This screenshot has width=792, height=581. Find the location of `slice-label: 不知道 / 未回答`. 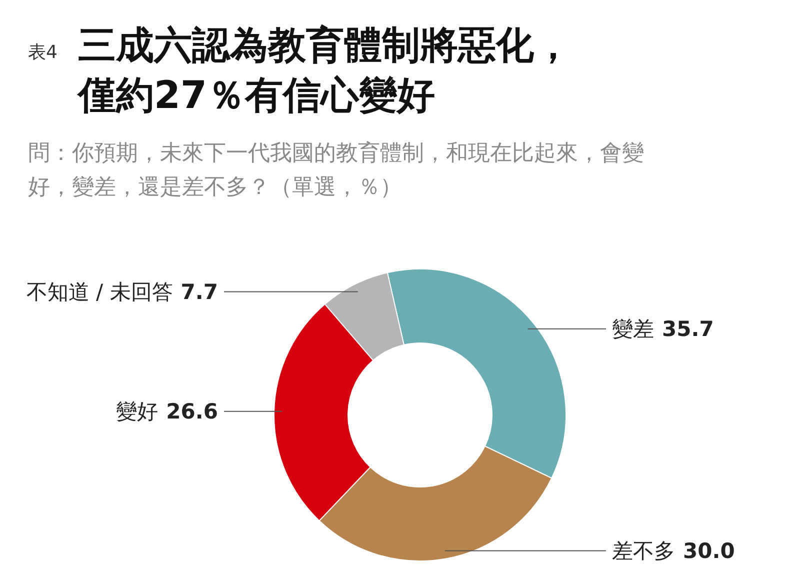

slice-label: 不知道 / 未回答 is located at coordinates (99, 292).